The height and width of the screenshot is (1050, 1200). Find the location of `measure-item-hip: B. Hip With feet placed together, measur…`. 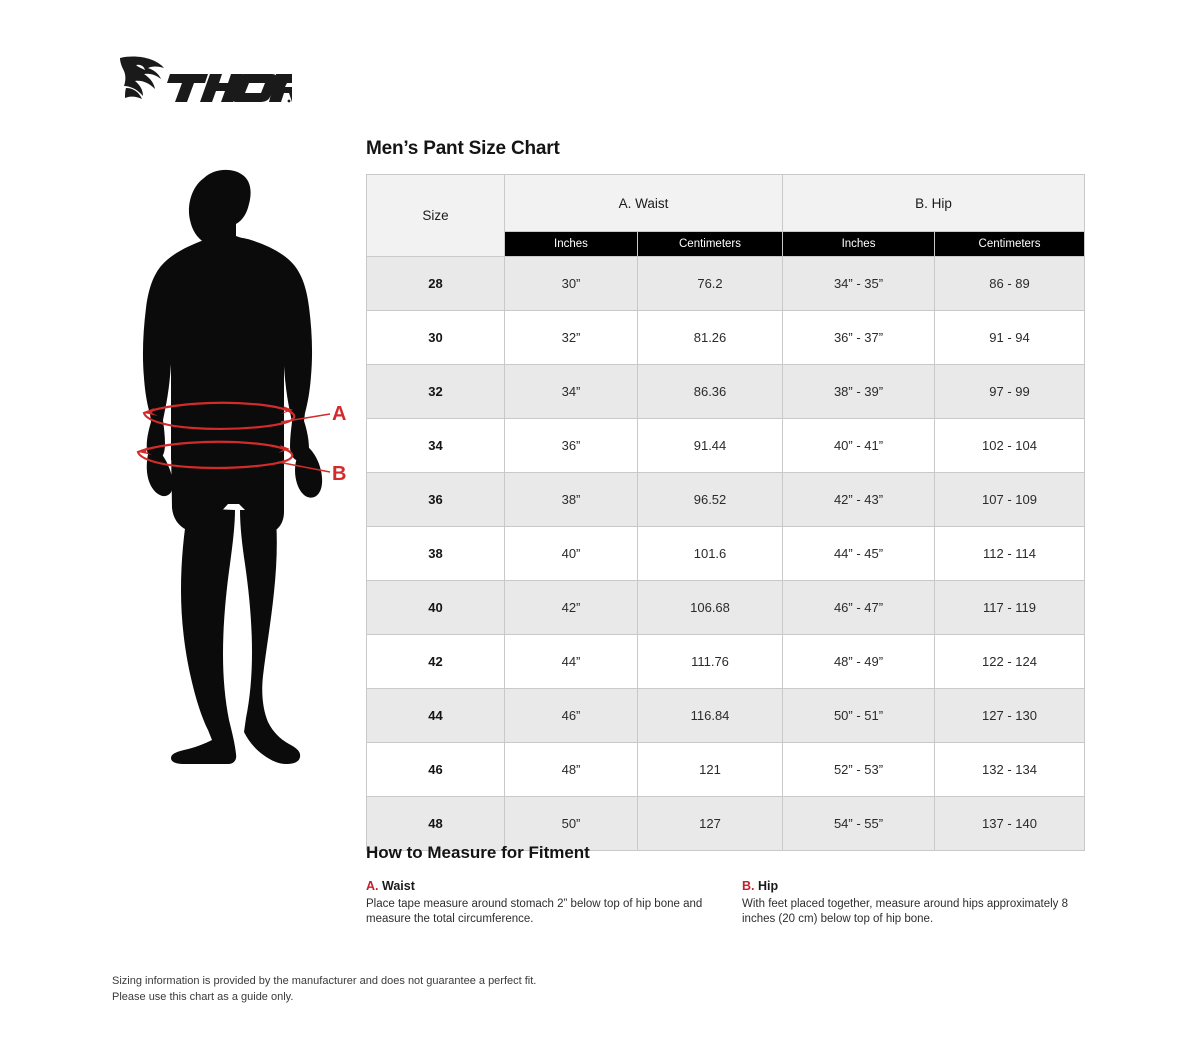

measure-item-hip: B. Hip With feet placed together, measur… is located at coordinates (912, 903).